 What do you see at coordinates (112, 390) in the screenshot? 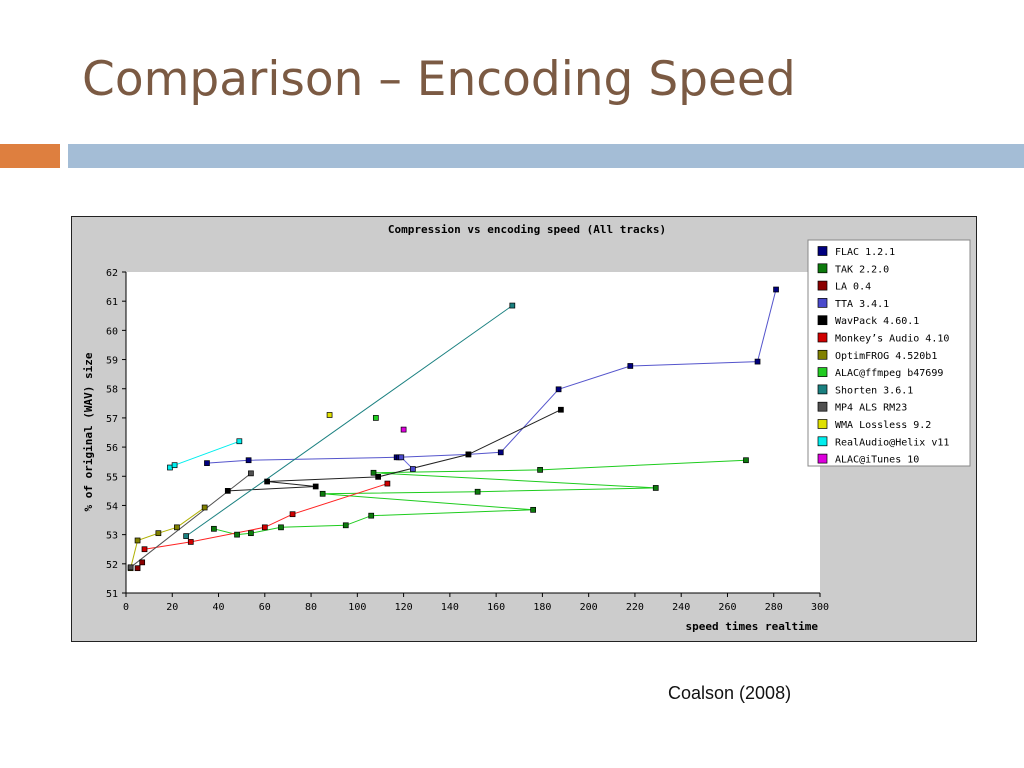
I see `y-tick-label: 58` at bounding box center [112, 390].